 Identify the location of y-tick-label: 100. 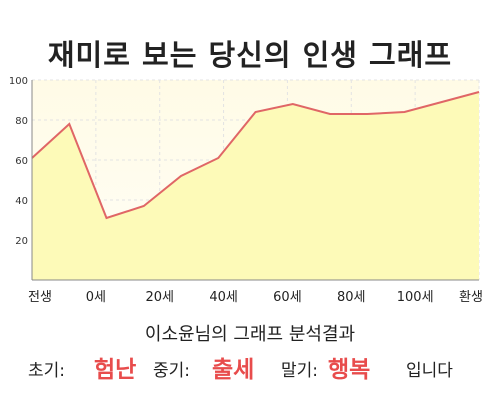
(18, 81).